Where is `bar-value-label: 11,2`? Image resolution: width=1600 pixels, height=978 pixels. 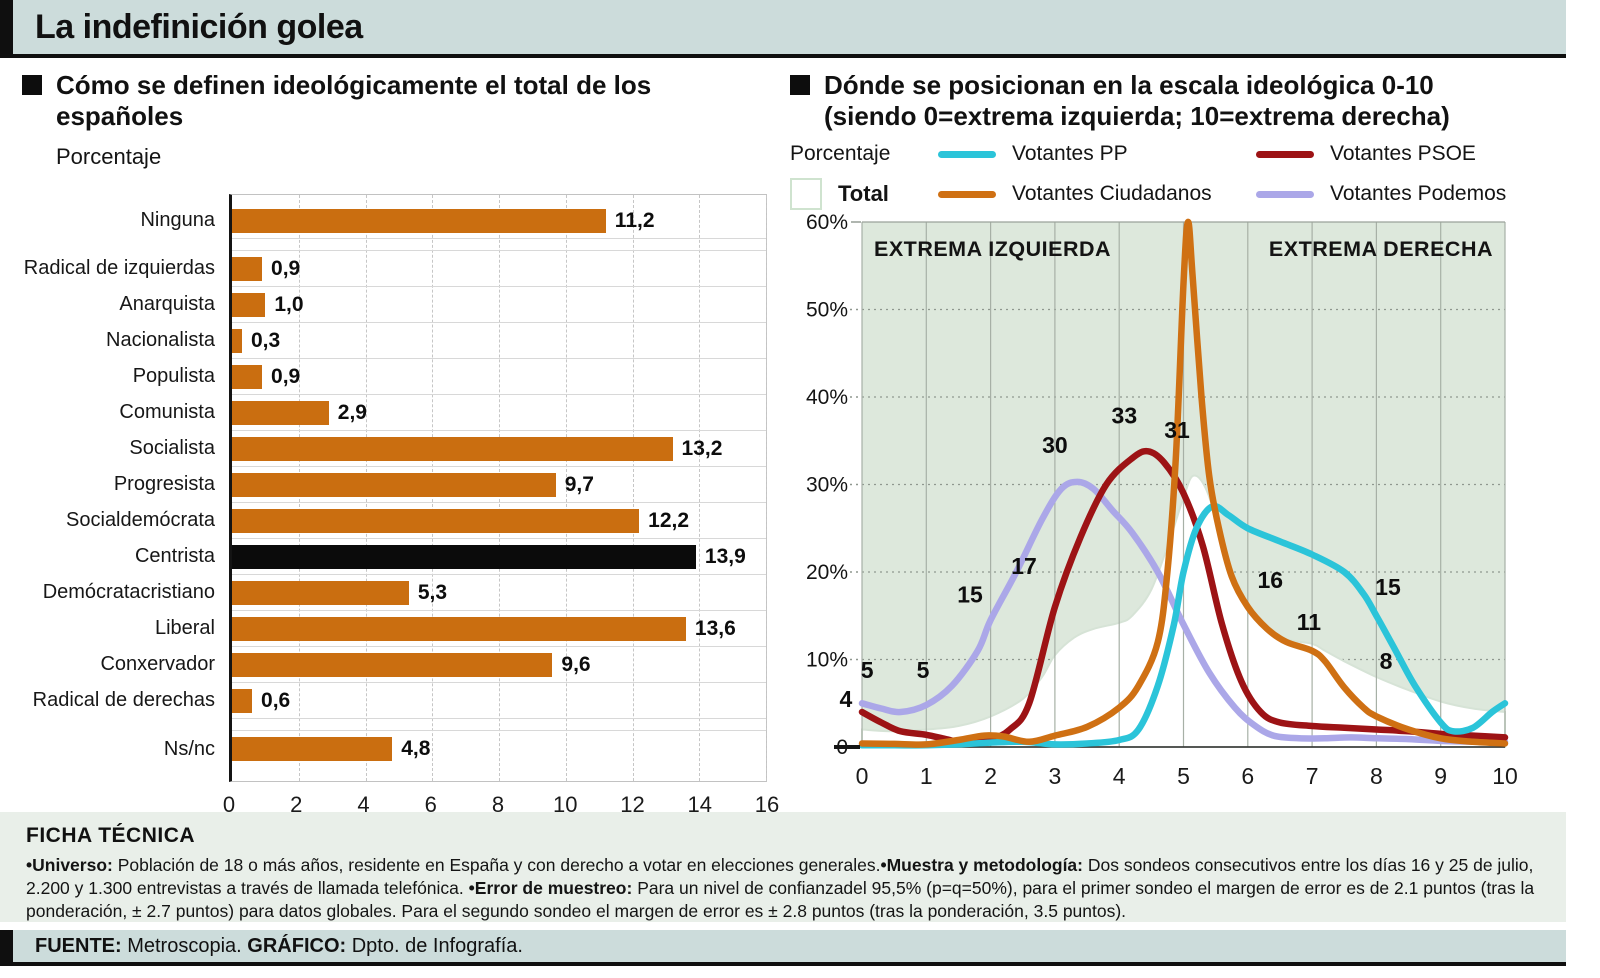
bar-value-label: 11,2 is located at coordinates (634, 220).